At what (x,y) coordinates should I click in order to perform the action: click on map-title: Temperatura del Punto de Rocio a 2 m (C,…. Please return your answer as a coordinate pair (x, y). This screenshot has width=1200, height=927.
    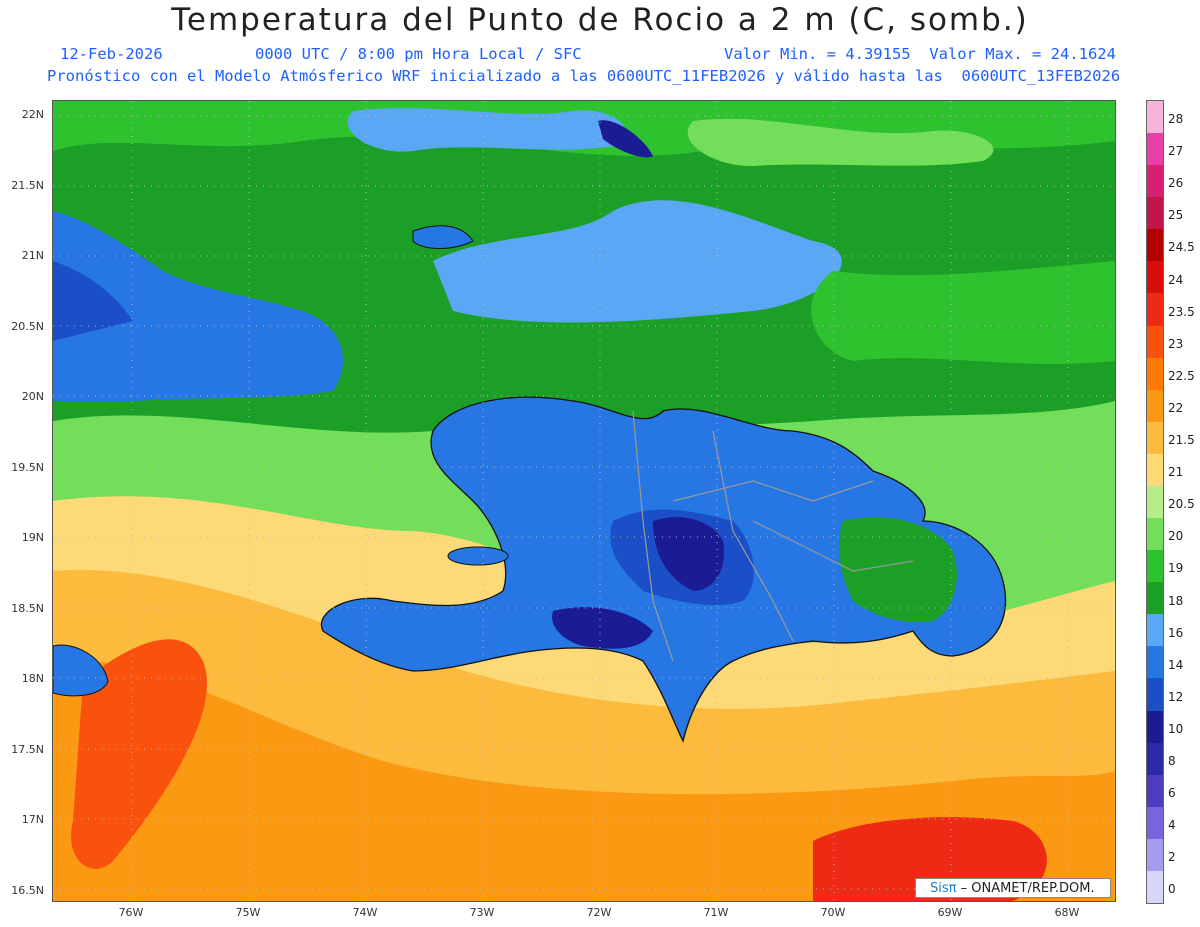
    Looking at the image, I should click on (600, 20).